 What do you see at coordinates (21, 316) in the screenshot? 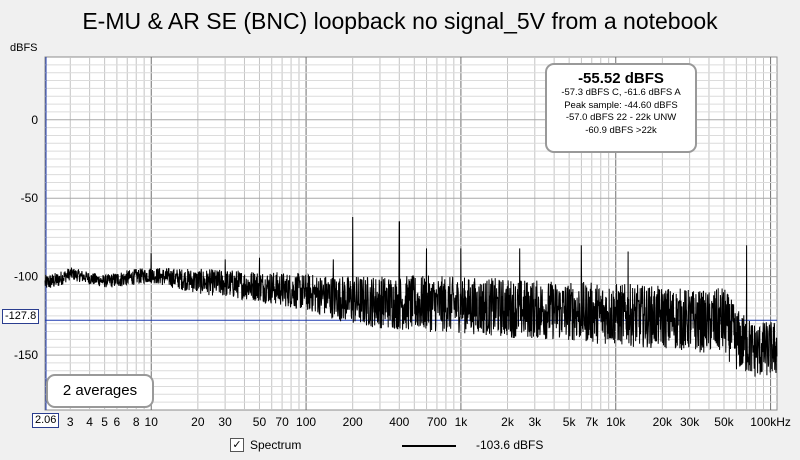
I see `y-cursor-label: -127.8` at bounding box center [21, 316].